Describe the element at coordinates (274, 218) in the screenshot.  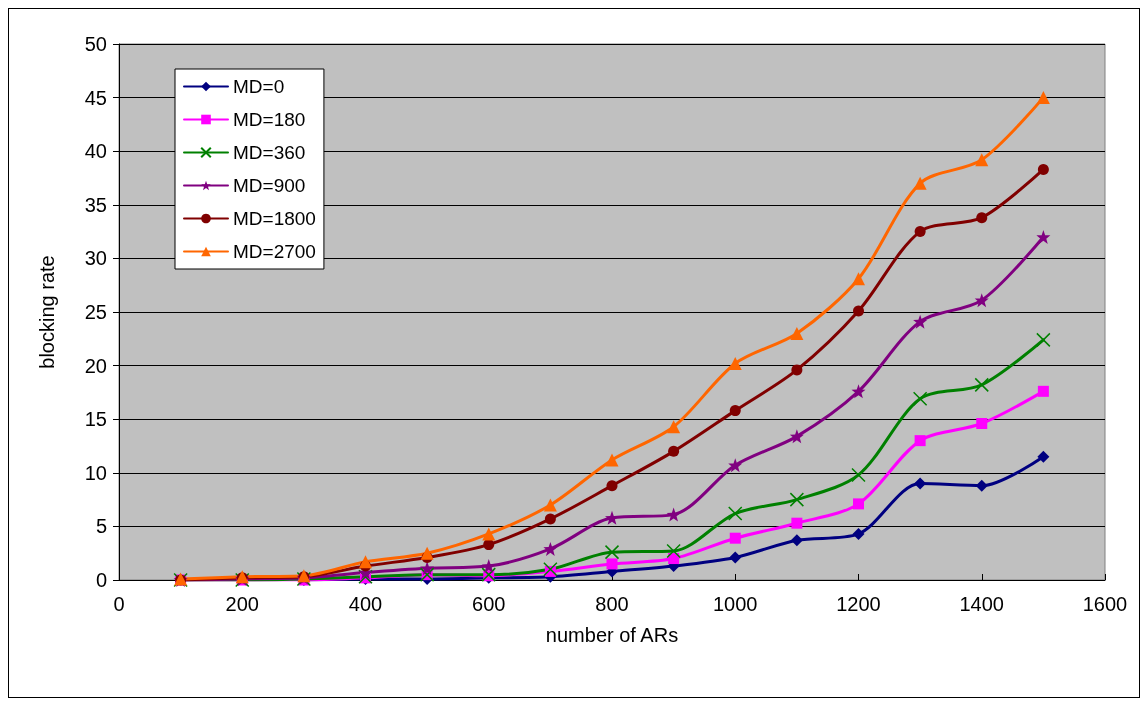
I see `legend-label: MD=1800` at that location.